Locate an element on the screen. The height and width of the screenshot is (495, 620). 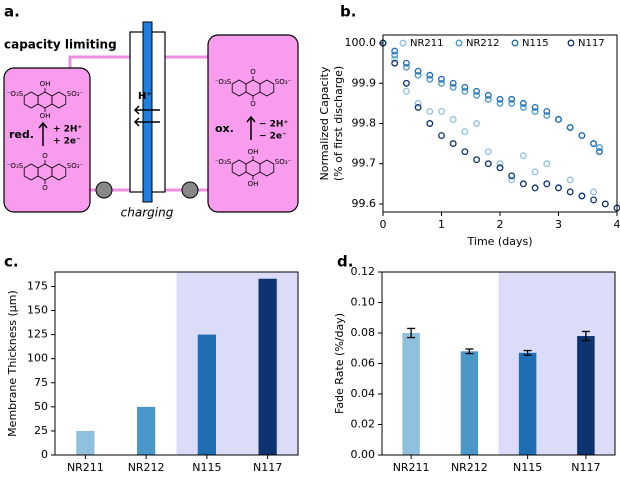
y-tick-label: 0.04 is located at coordinates (363, 393).